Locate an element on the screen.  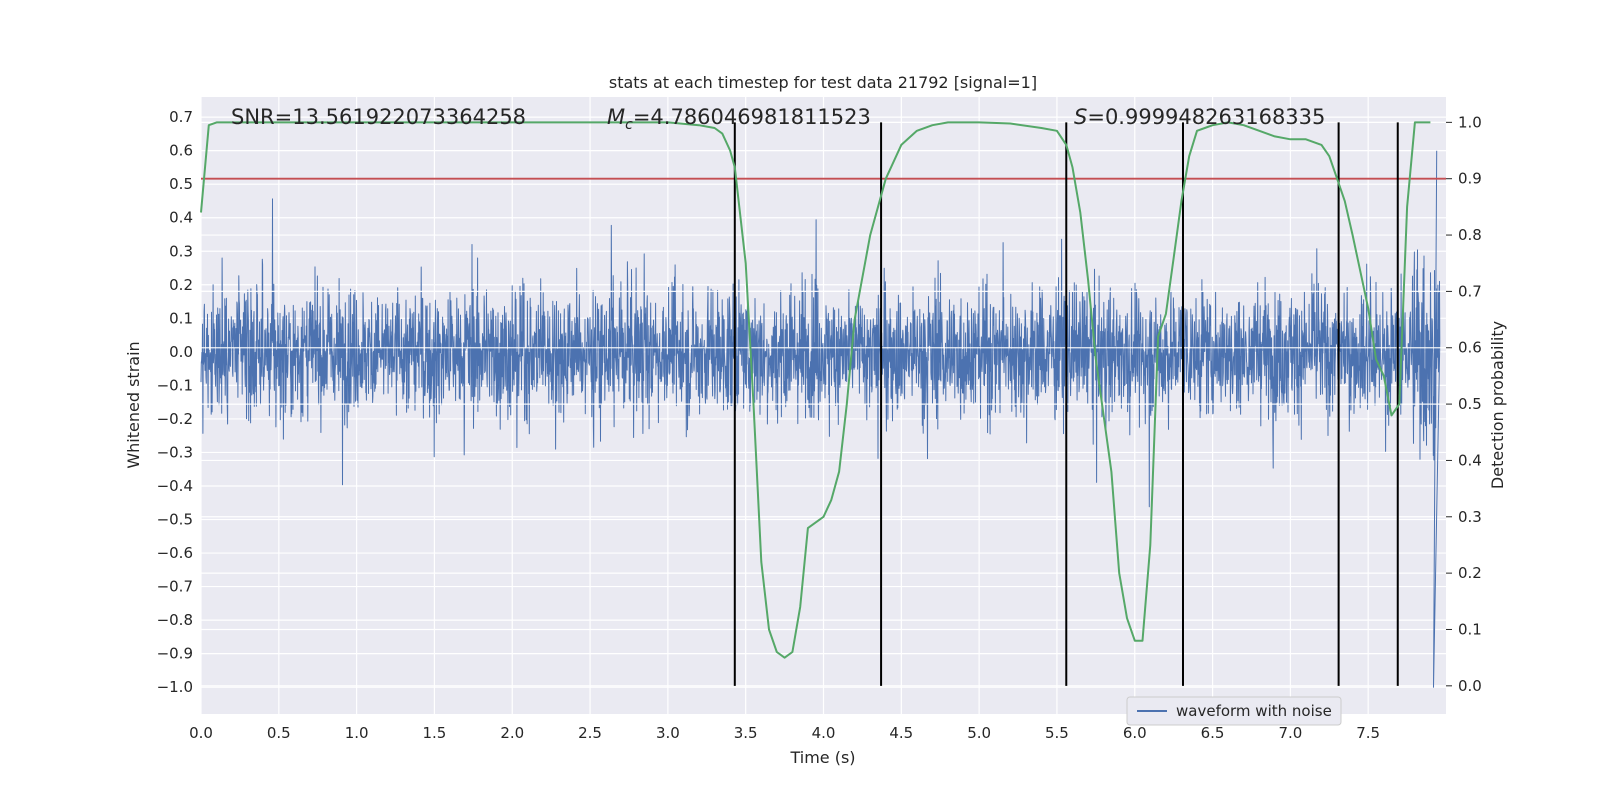
x-tick-label: 6.5 is located at coordinates (1213, 733).